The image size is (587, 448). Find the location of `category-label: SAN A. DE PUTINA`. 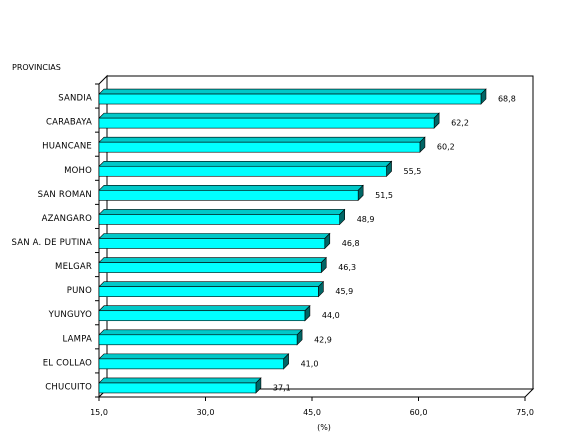

category-label: SAN A. DE PUTINA is located at coordinates (51, 243).